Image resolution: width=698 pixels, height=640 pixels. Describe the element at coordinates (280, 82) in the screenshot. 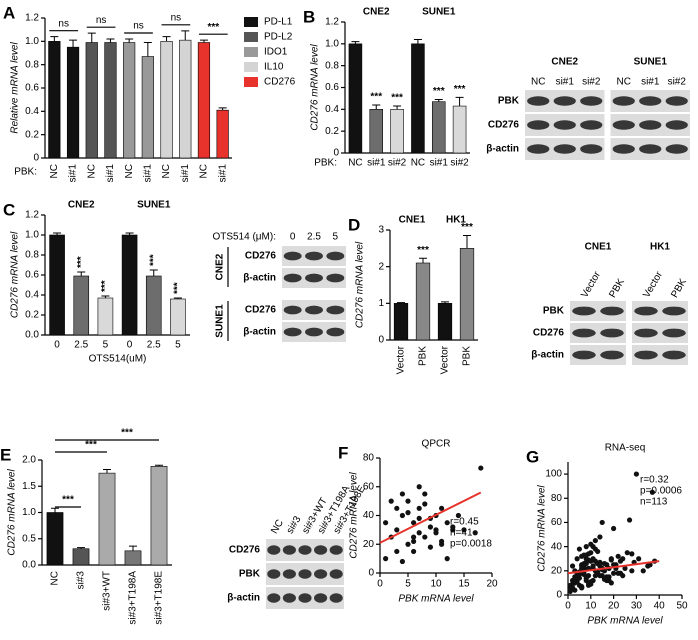

I see `legend-label: CD276` at that location.